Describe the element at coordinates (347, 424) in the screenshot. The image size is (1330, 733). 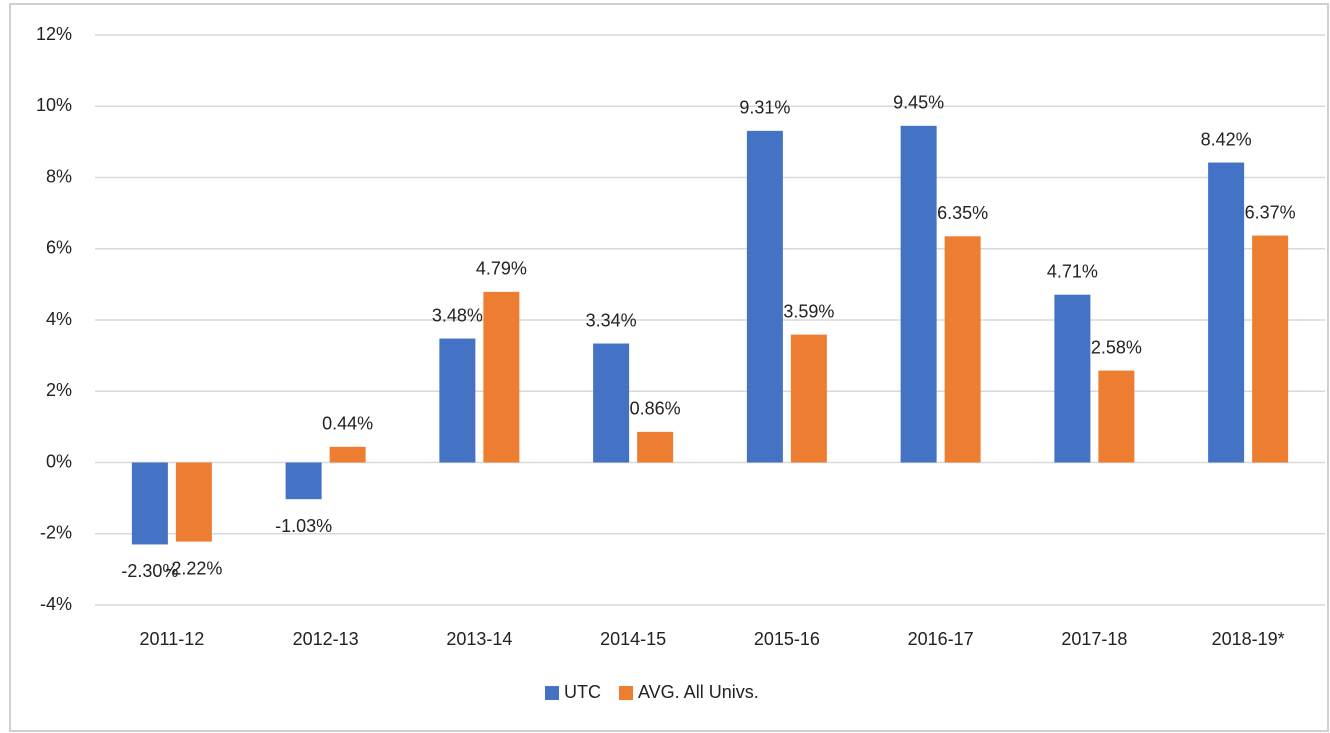
I see `data-label: 0.44%` at that location.